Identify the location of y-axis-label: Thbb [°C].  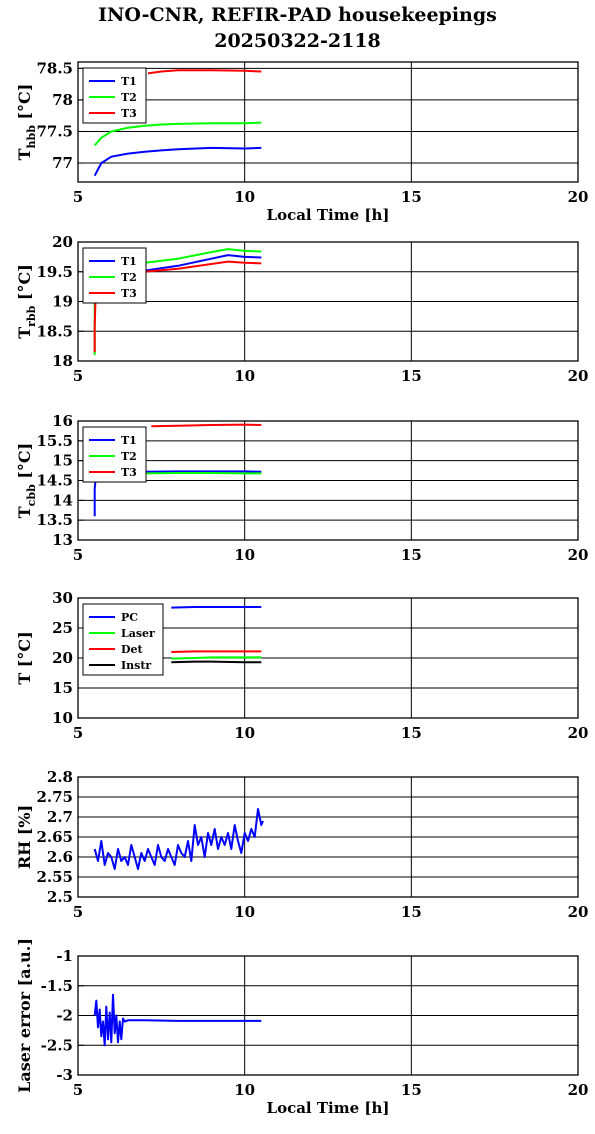
(26, 122).